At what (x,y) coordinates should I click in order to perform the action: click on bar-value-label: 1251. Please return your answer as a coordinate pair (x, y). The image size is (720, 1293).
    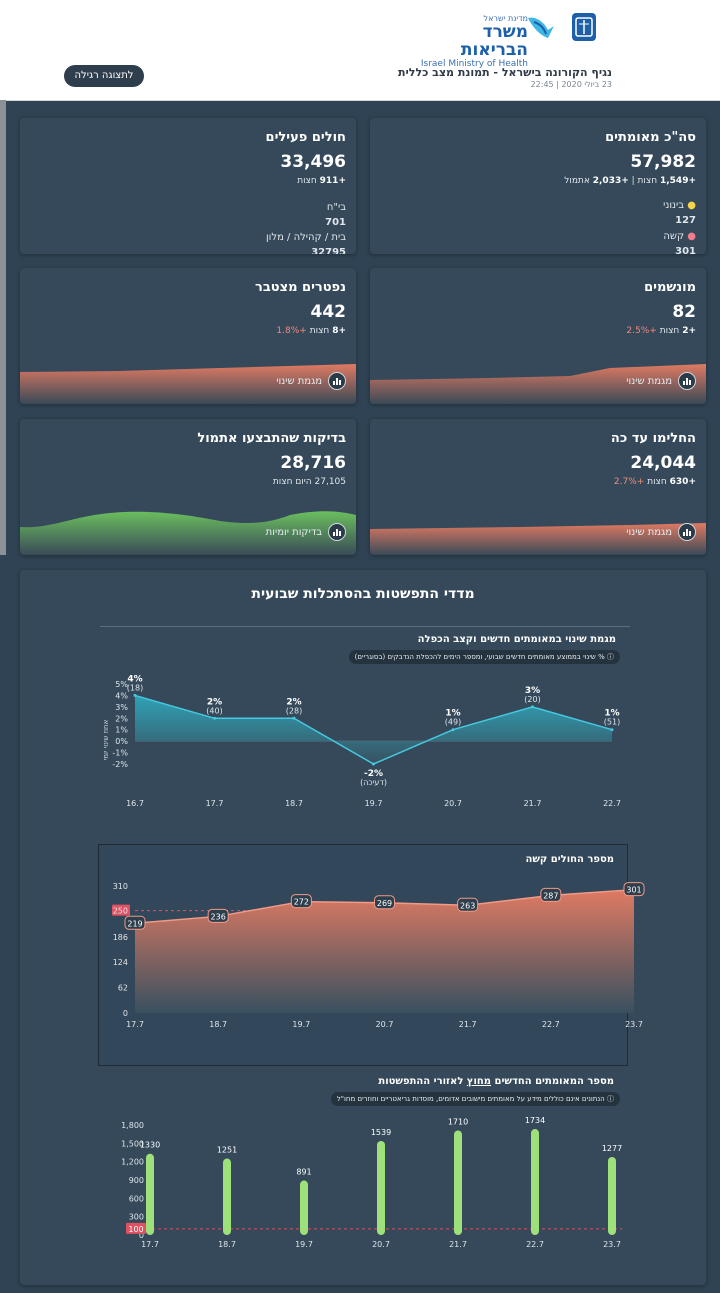
    Looking at the image, I should click on (227, 1150).